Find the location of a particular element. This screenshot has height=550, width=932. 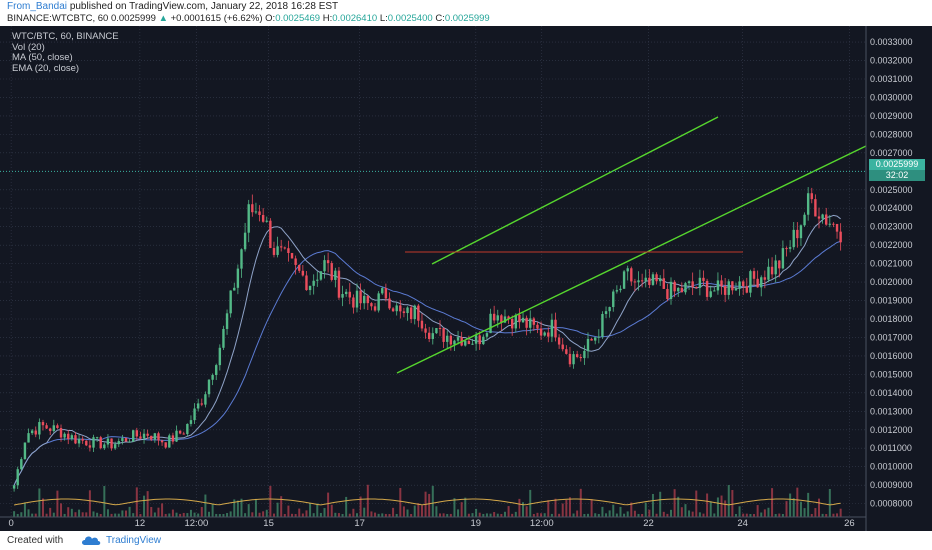

time-axis: 0 12 12:00 15 17 19 12:00 22 24 26 is located at coordinates (431, 523).